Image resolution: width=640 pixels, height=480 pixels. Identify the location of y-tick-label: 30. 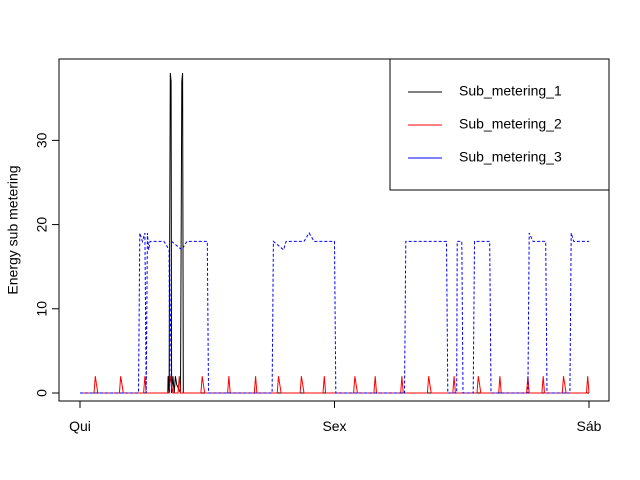
(42, 140).